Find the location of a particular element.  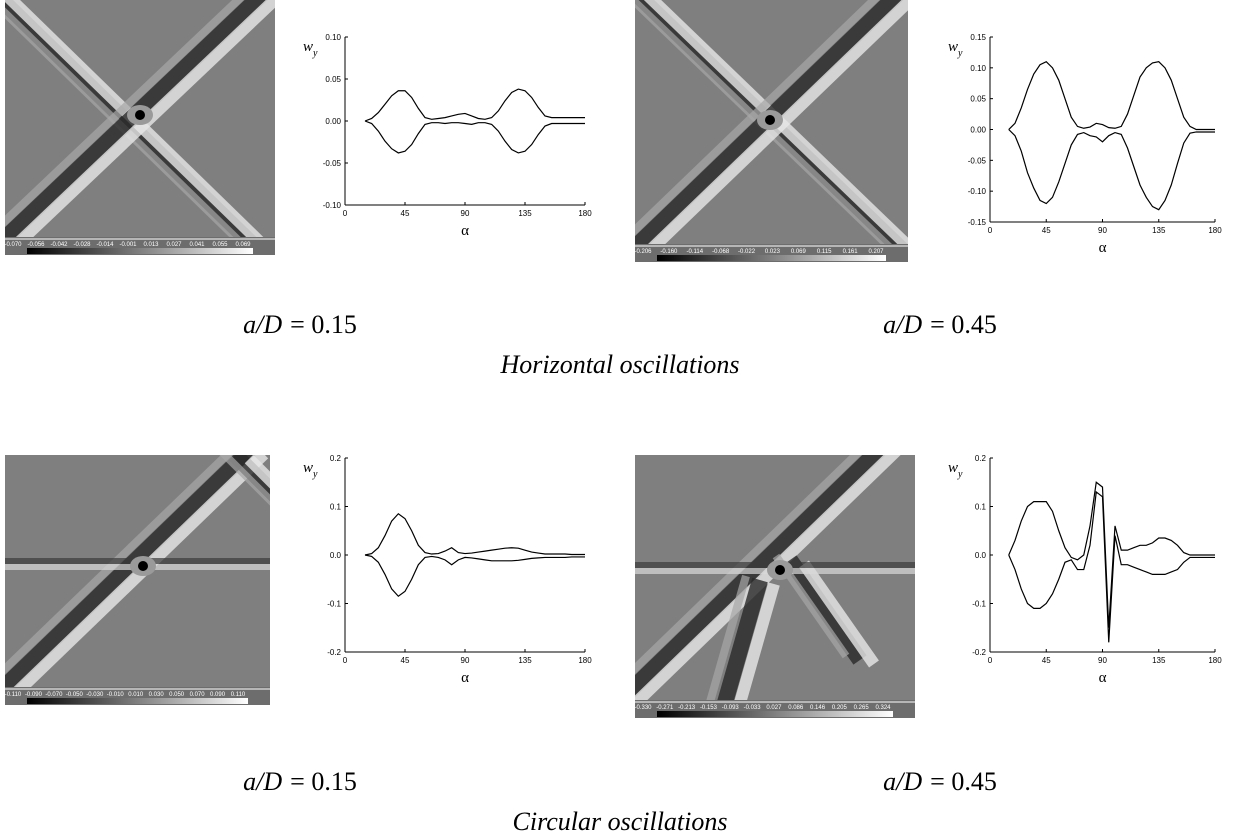

colorbar-label: 0.110 is located at coordinates (238, 695).